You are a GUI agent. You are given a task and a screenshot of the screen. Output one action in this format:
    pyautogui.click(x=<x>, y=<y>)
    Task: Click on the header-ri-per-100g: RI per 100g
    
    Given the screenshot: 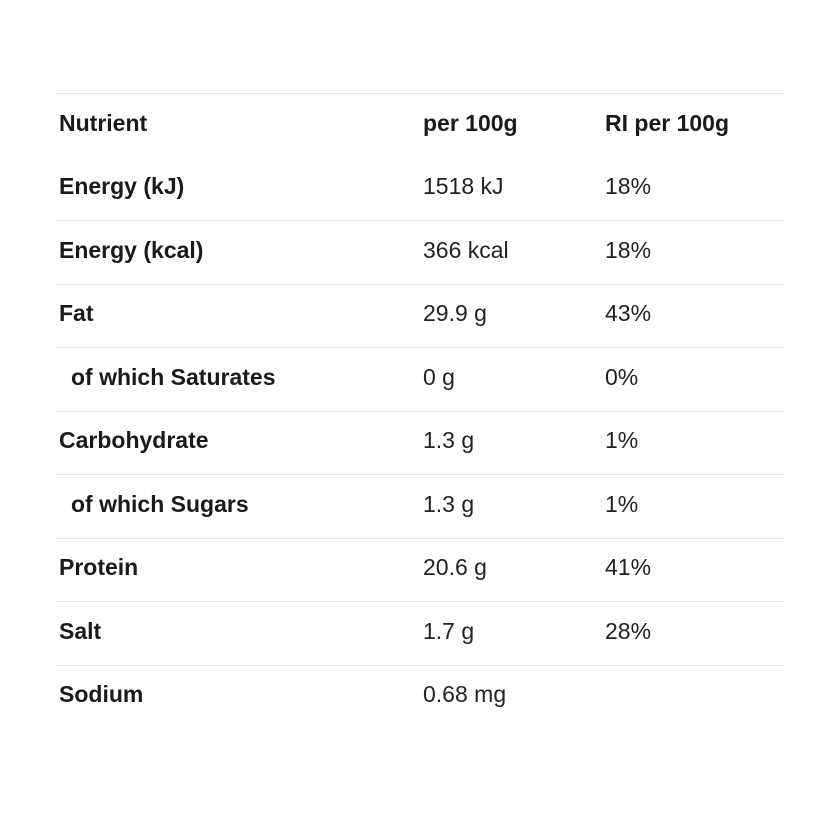 What is the action you would take?
    pyautogui.click(x=667, y=122)
    